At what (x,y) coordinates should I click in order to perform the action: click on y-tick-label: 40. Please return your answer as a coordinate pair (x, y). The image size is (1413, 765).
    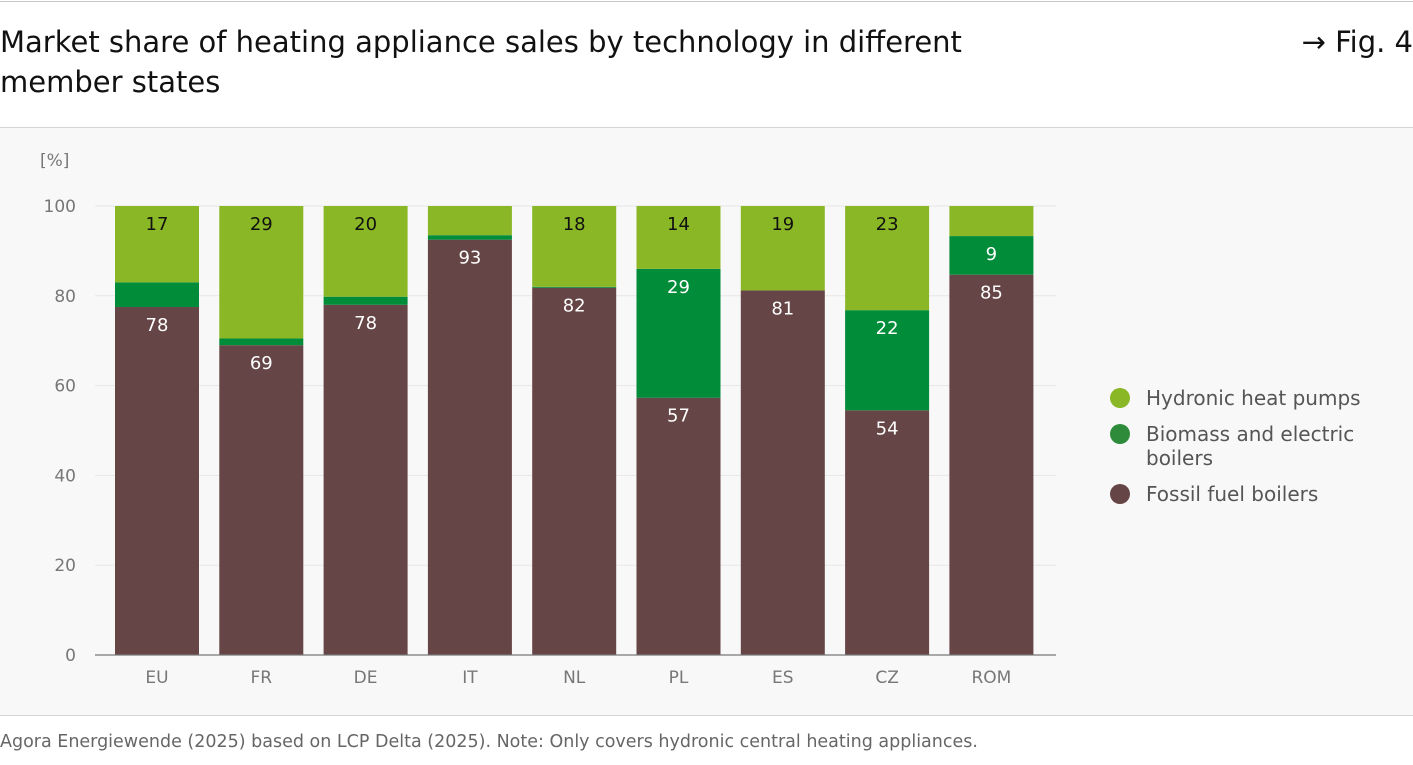
    Looking at the image, I should click on (65, 476).